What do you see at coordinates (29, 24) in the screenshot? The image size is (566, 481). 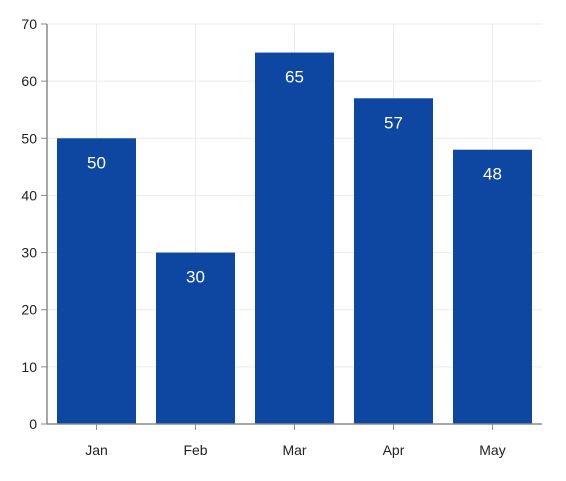 I see `y-tick-label: 70` at bounding box center [29, 24].